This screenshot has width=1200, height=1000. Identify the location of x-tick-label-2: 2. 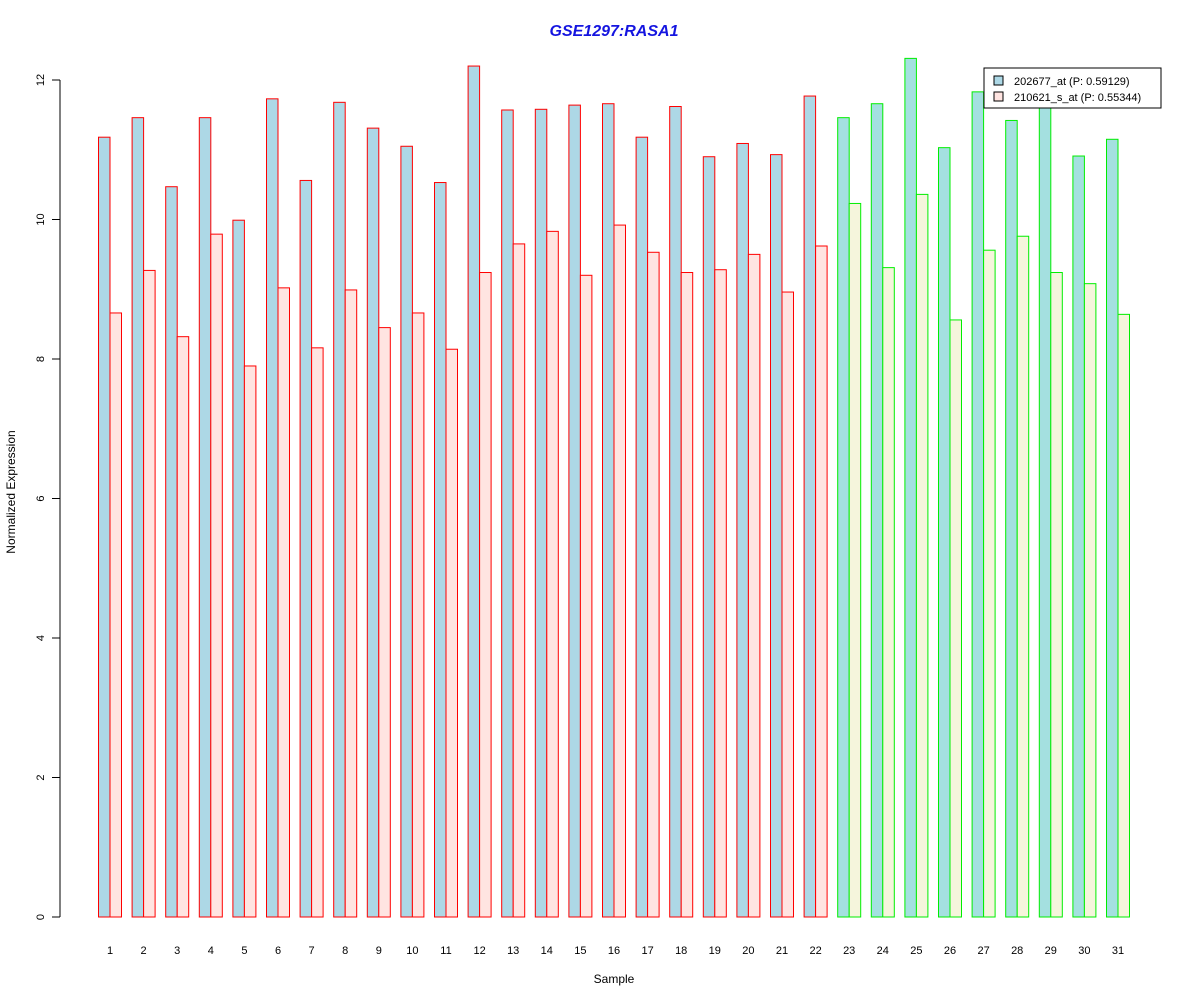
(144, 951).